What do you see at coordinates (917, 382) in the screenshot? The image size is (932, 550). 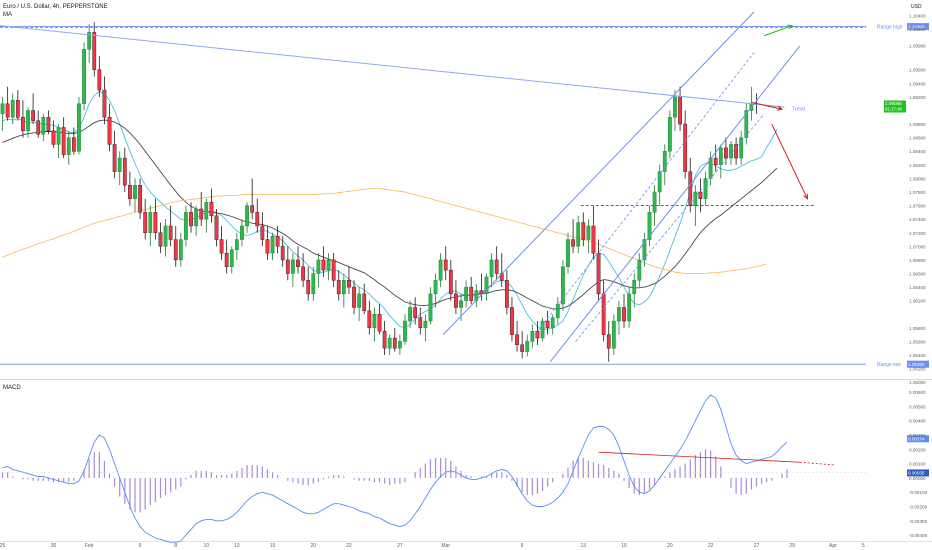 I see `price-tick-label: 1.05000` at bounding box center [917, 382].